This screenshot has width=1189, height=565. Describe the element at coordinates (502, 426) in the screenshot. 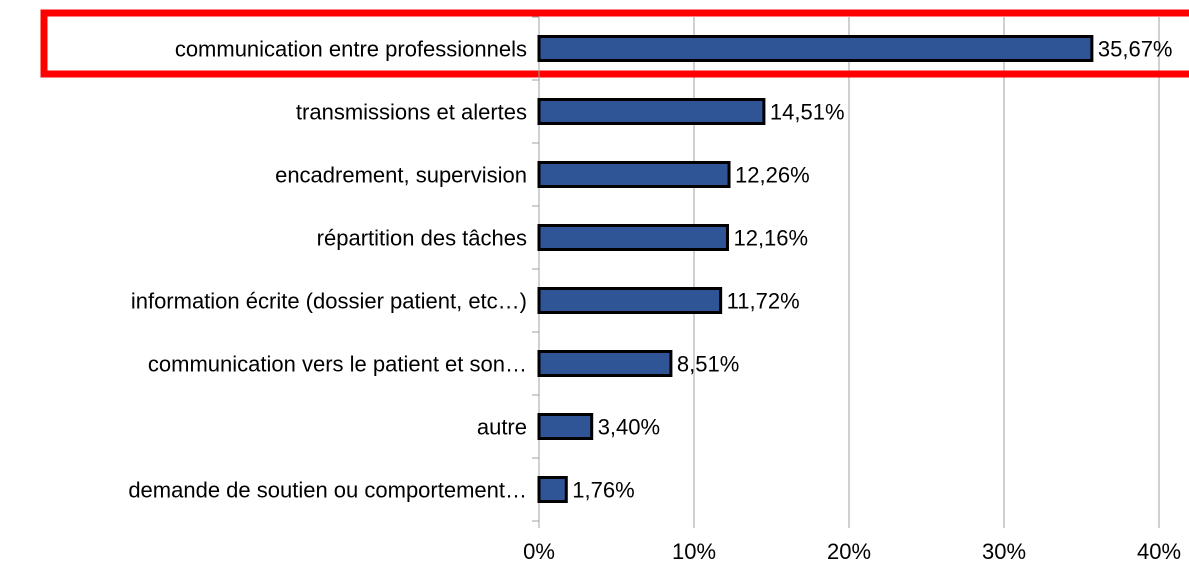

I see `y-tick-label: autre` at that location.